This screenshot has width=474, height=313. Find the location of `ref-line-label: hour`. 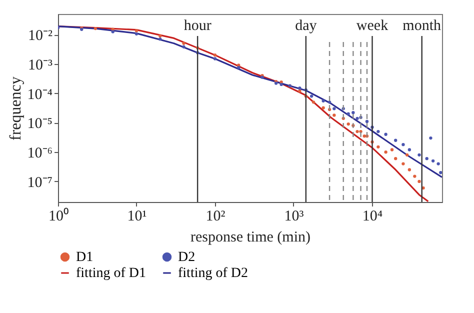

ref-line-label: hour is located at coordinates (198, 26).